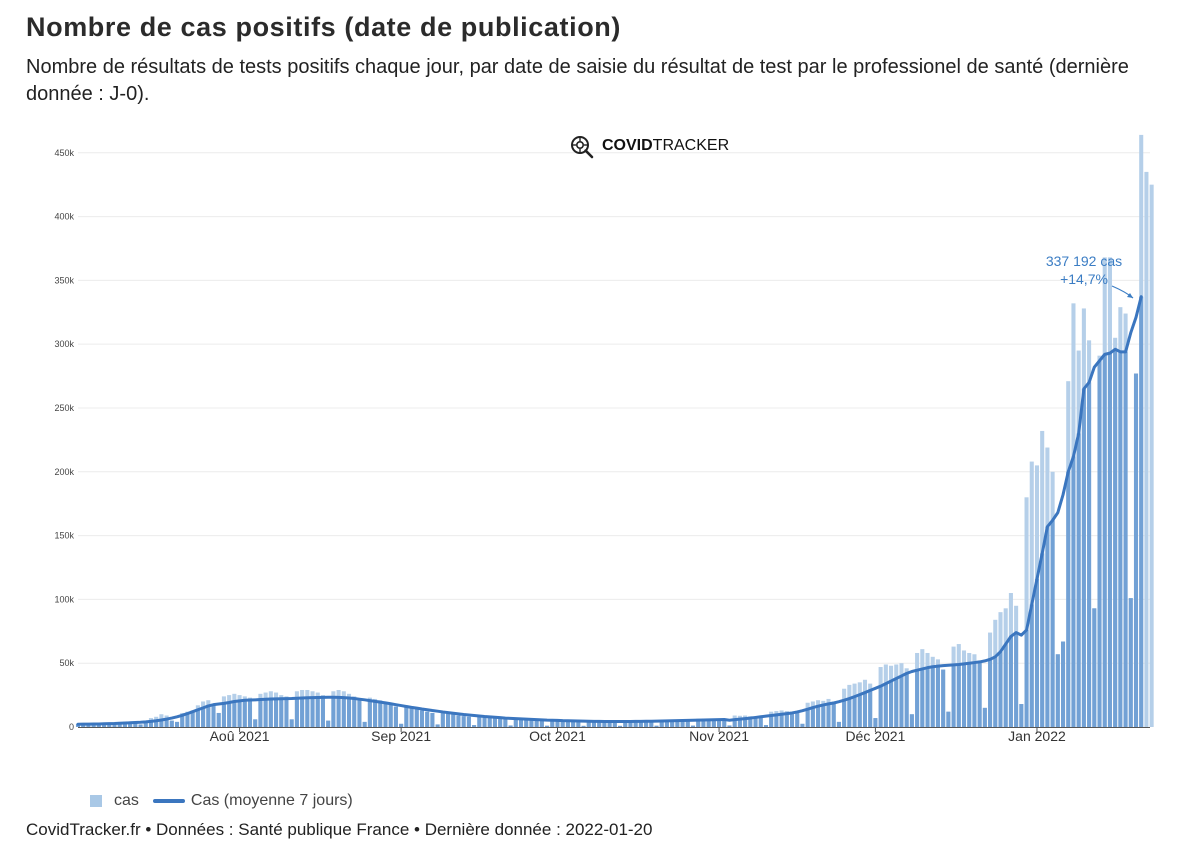 The width and height of the screenshot is (1200, 850). What do you see at coordinates (875, 736) in the screenshot?
I see `x-tick-label: Déc 2021` at bounding box center [875, 736].